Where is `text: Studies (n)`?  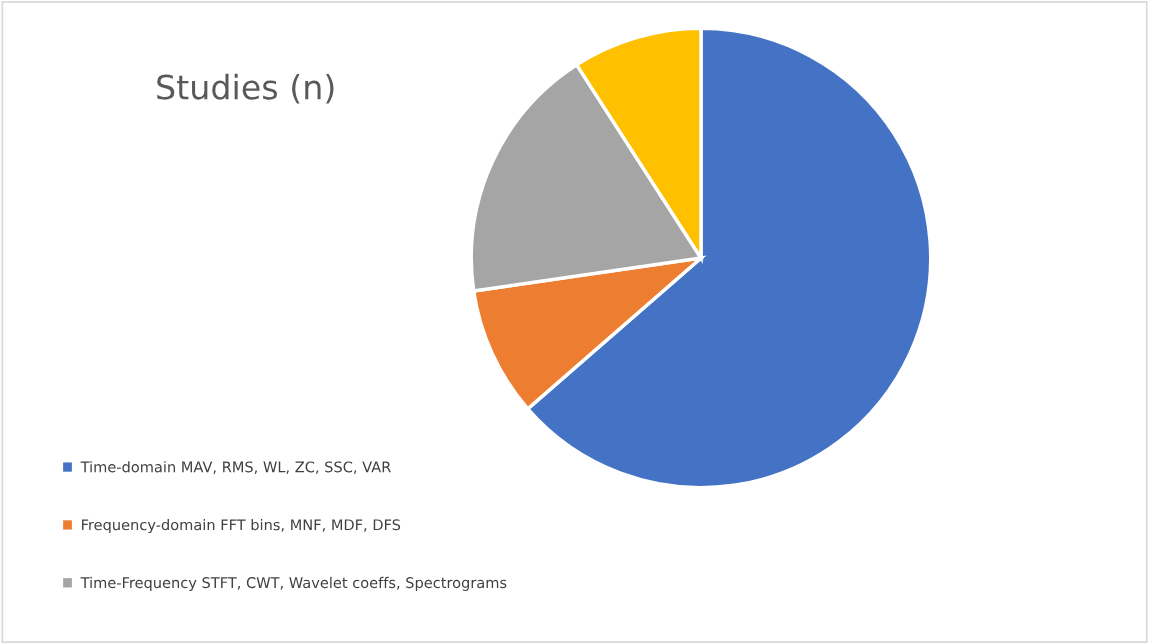
text: Studies (n) is located at coordinates (245, 88).